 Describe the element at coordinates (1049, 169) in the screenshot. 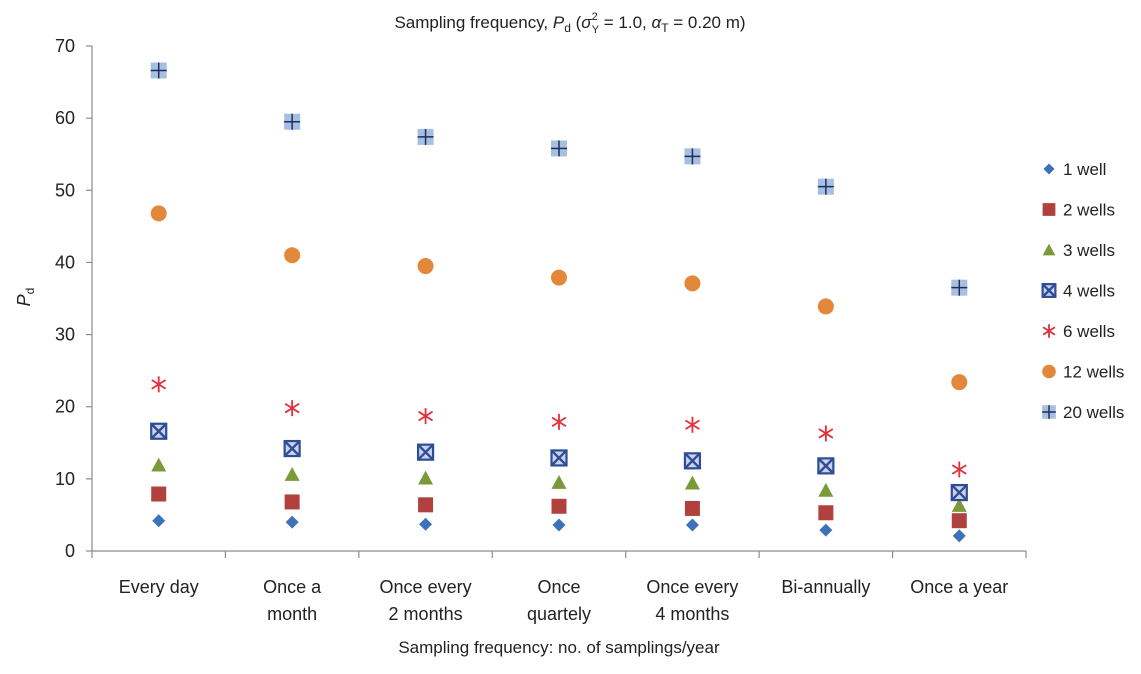

I see `legend-marker-1-well` at that location.